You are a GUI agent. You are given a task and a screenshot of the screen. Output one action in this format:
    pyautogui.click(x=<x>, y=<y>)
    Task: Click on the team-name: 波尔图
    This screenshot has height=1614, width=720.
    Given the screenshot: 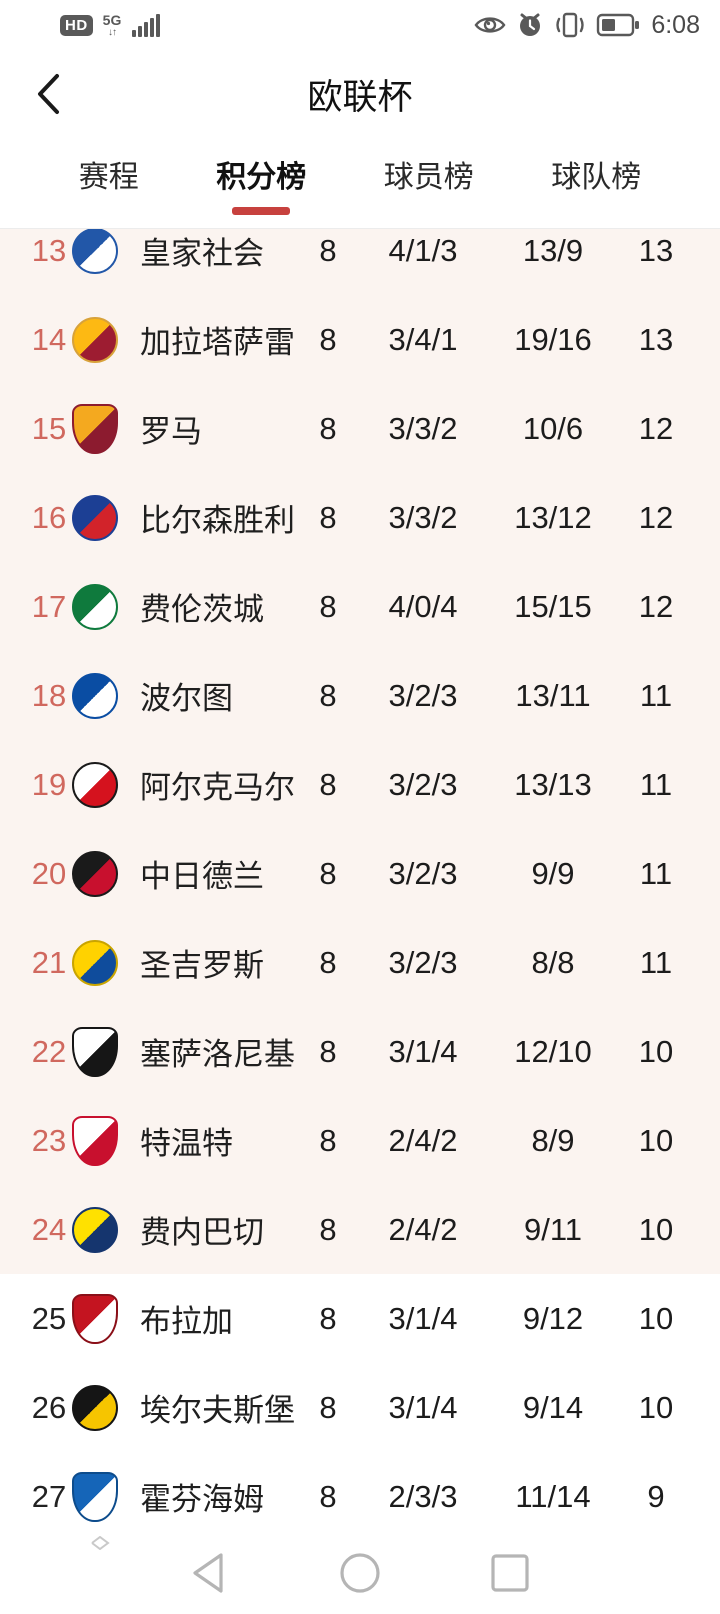 What is the action you would take?
    pyautogui.click(x=186, y=698)
    